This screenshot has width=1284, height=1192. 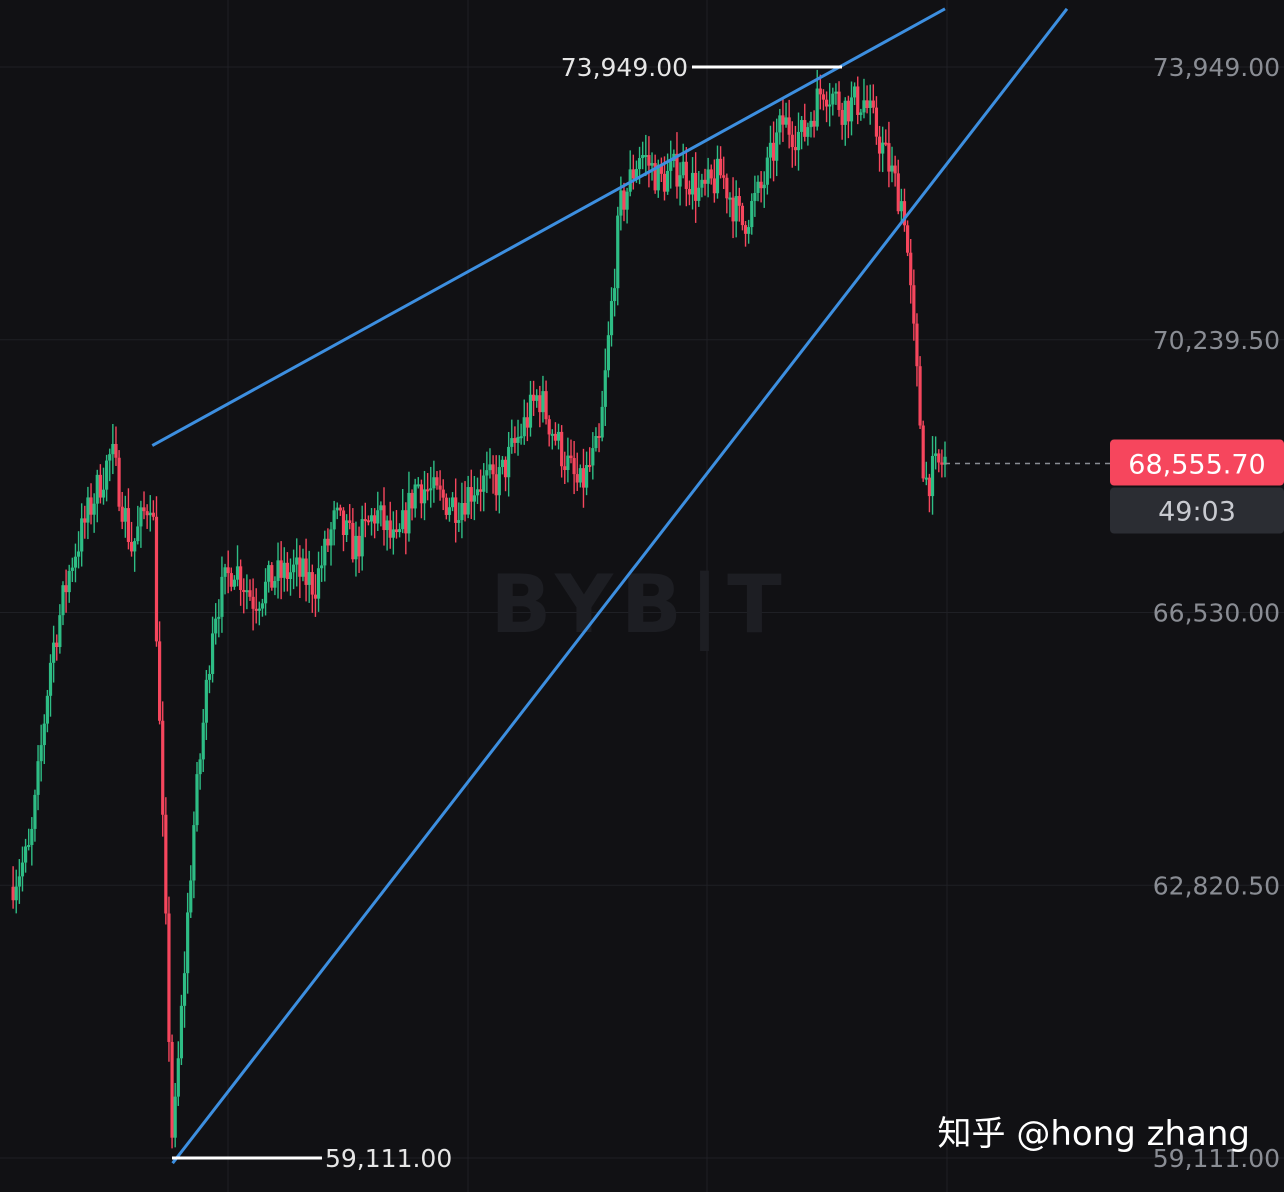 What do you see at coordinates (1114, 486) in the screenshot?
I see `current-price-indicator: 68,555.70 49:03` at bounding box center [1114, 486].